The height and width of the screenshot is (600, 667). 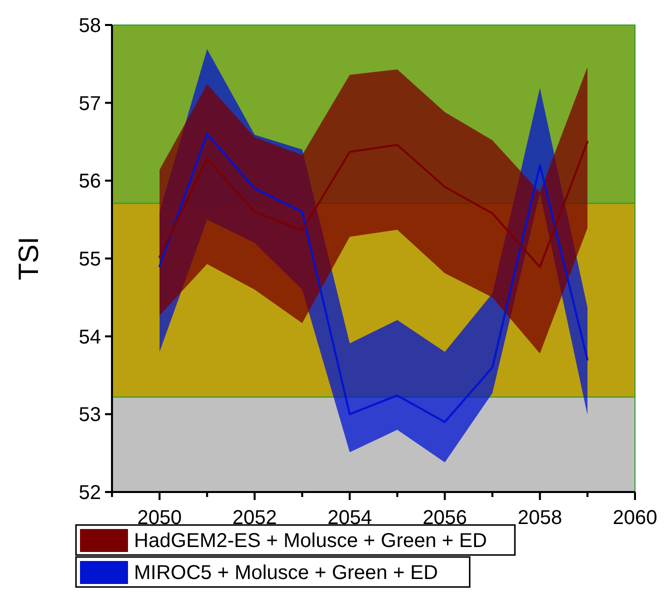 I want to click on x-tick-label: 2050, so click(x=159, y=518).